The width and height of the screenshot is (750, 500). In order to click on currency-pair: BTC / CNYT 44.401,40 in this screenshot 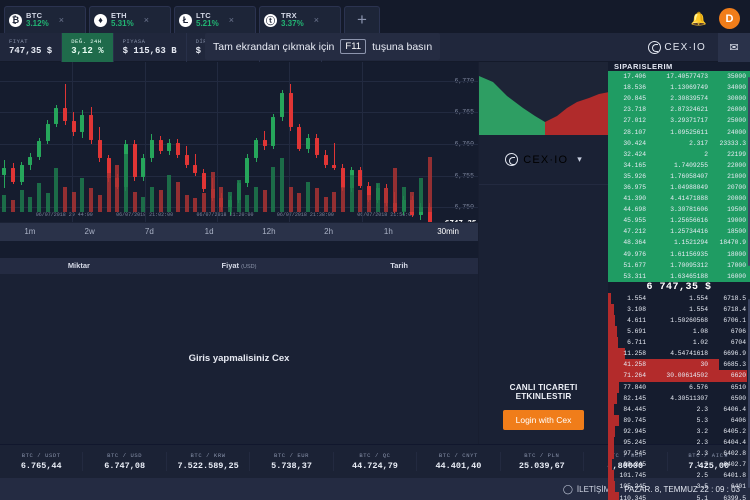, I will do `click(459, 461)`.